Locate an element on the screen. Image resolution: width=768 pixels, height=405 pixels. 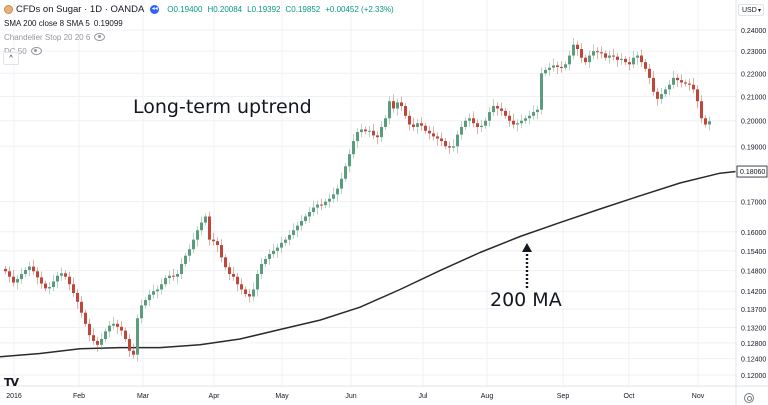
sugar-symbol-icon is located at coordinates (8, 9).